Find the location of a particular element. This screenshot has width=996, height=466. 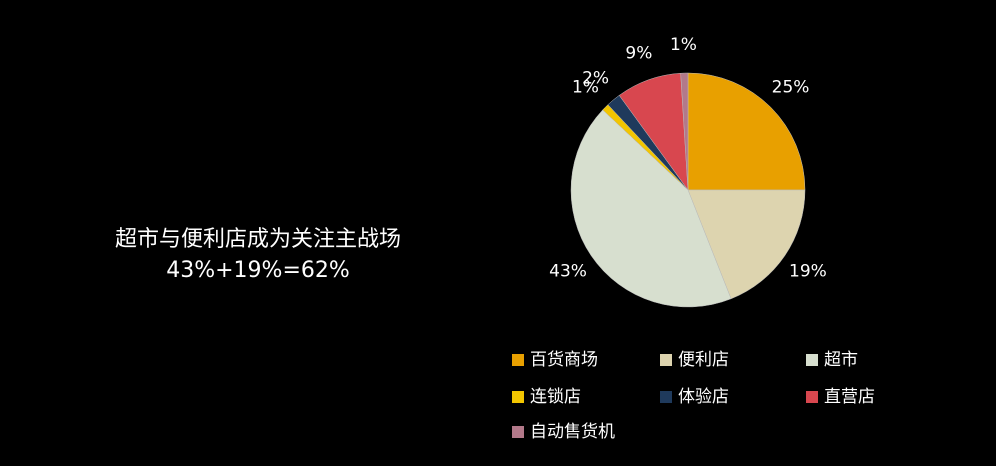

legend-label: 直营店 is located at coordinates (849, 397).